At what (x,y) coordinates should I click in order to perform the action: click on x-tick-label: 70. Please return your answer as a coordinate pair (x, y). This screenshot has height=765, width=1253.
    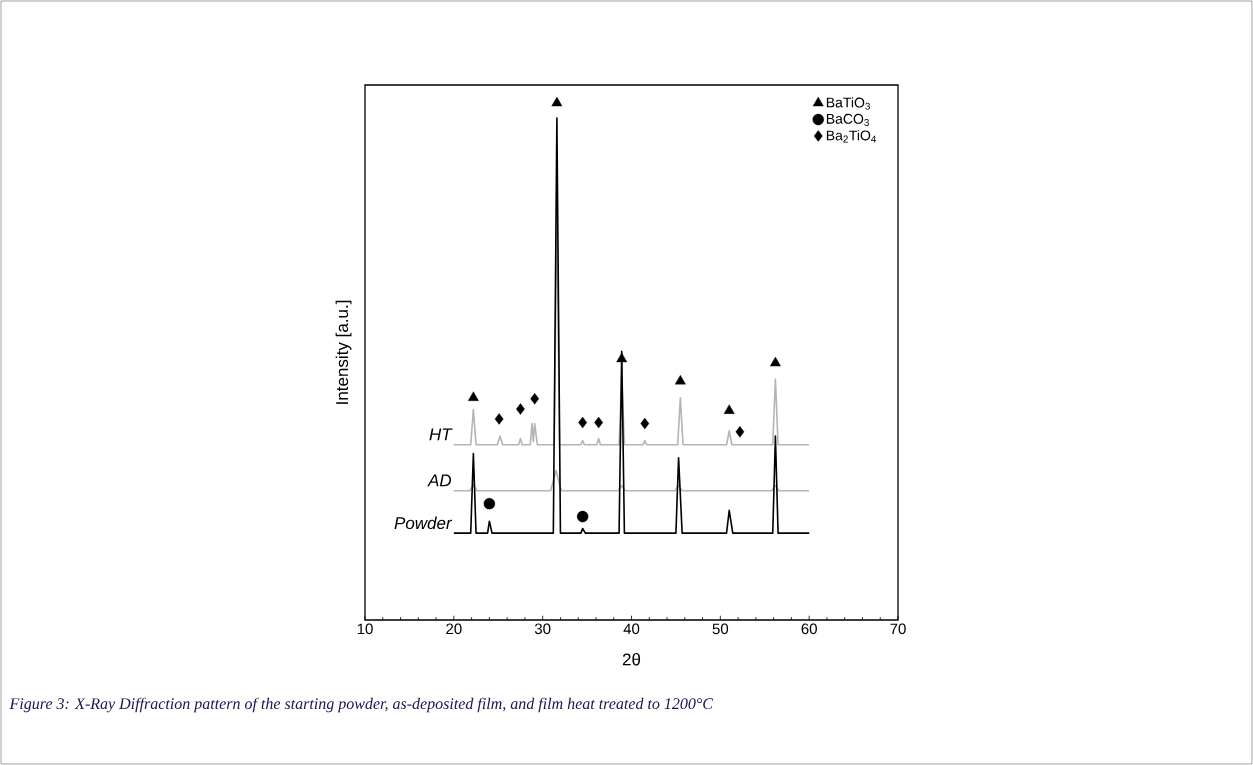
    Looking at the image, I should click on (898, 629).